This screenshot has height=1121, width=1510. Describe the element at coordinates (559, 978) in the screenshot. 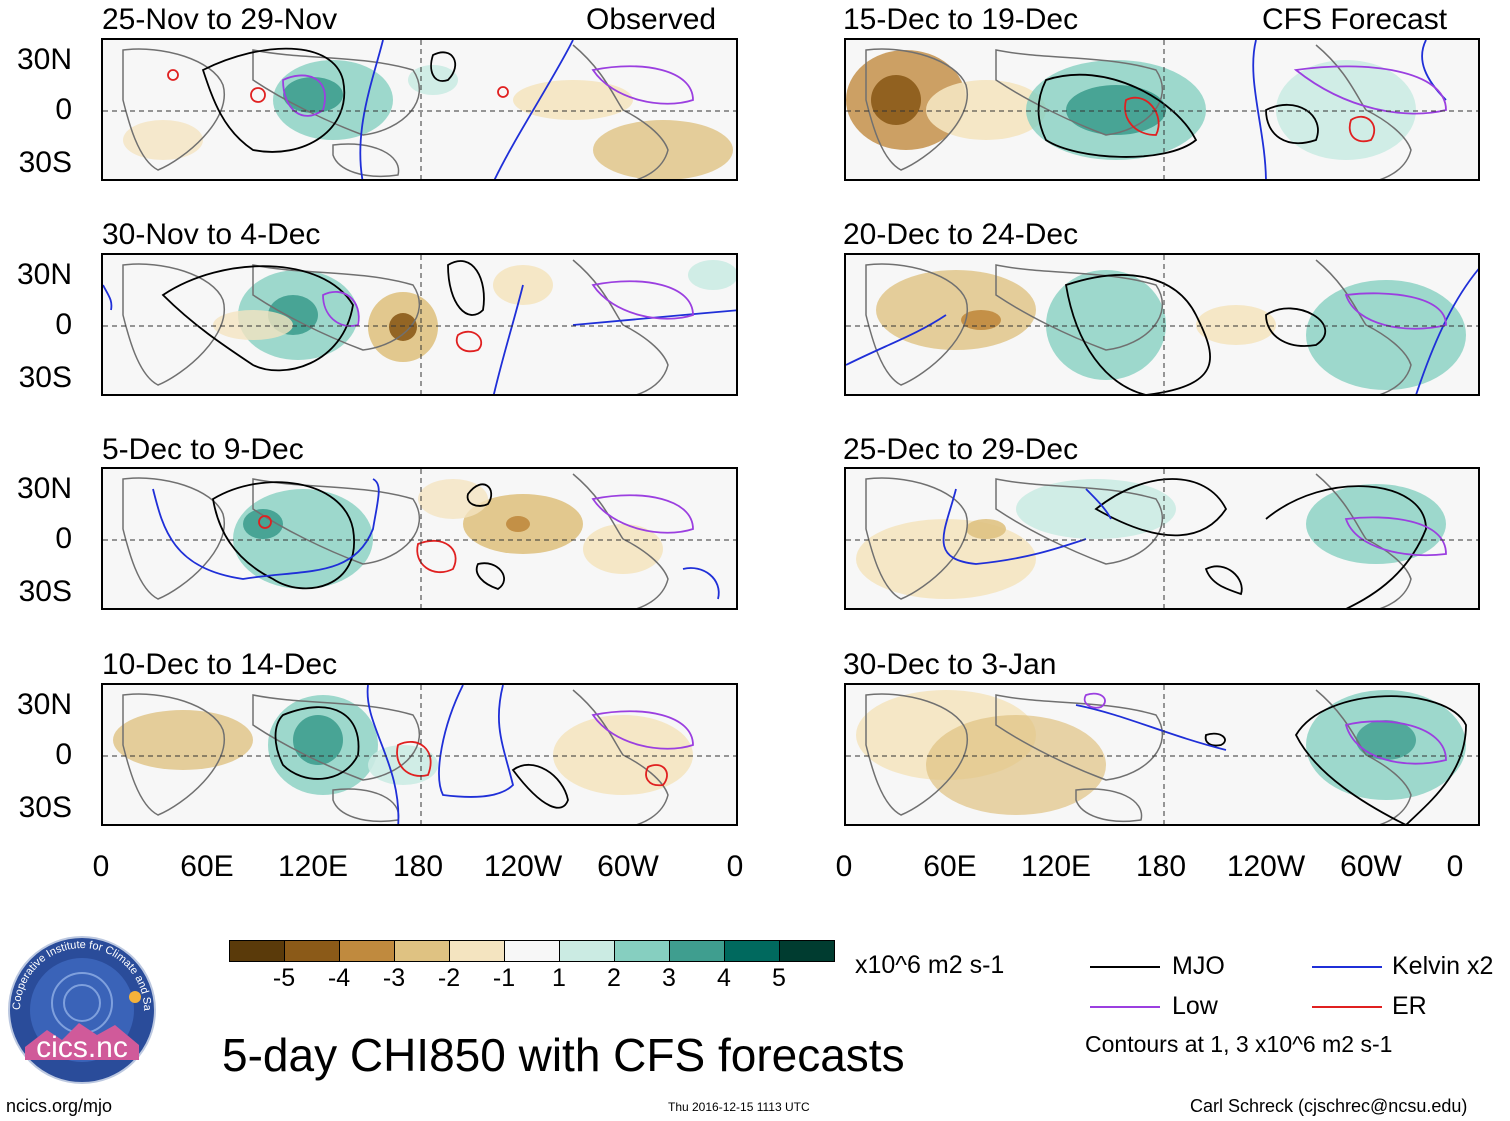

I see `colorbar-tick-label: 1` at that location.